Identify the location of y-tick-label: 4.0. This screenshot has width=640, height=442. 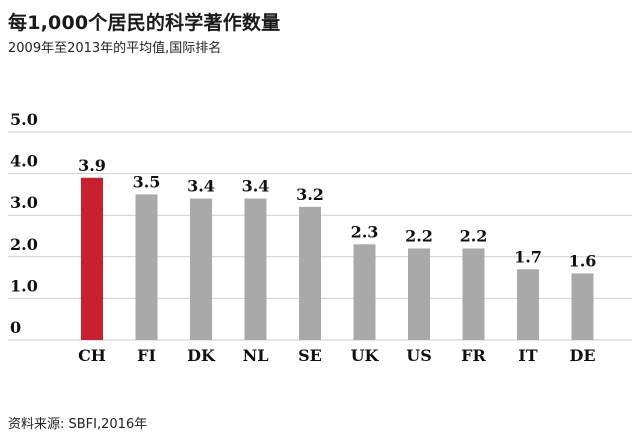
(24, 161).